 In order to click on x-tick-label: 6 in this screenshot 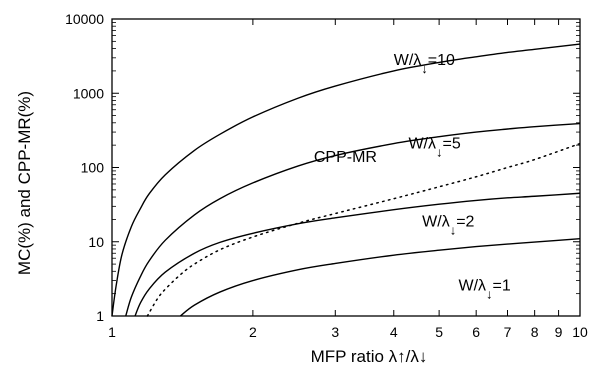, I will do `click(476, 332)`.